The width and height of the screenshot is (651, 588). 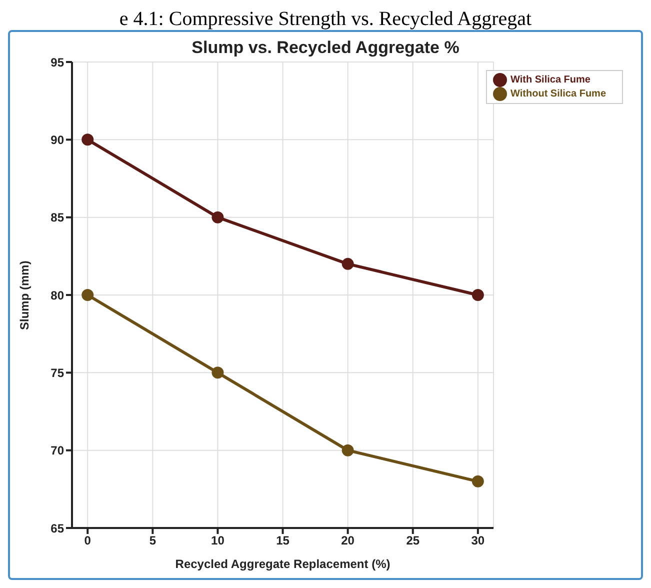 What do you see at coordinates (57, 451) in the screenshot?
I see `y-tick-label: 70` at bounding box center [57, 451].